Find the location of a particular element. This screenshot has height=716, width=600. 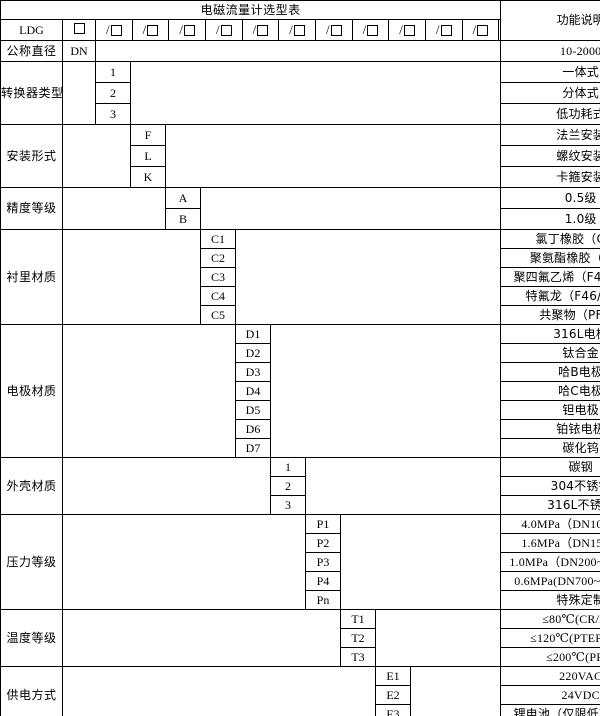

description-cell: 聚氨酯橡胶（PU） is located at coordinates (550, 258).